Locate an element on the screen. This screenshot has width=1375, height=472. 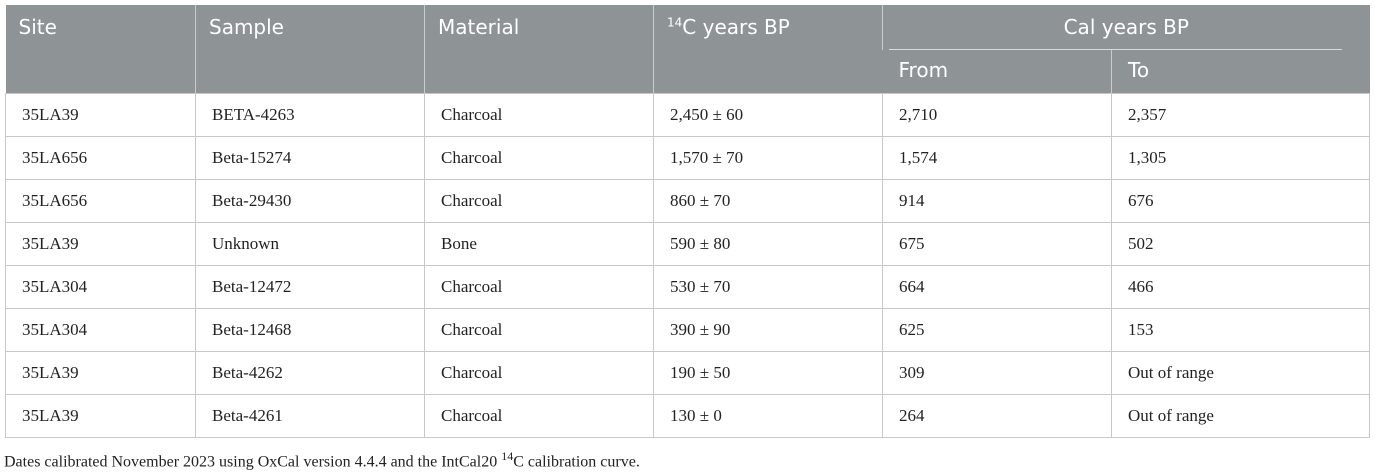
header-text: C years BP is located at coordinates (736, 27).